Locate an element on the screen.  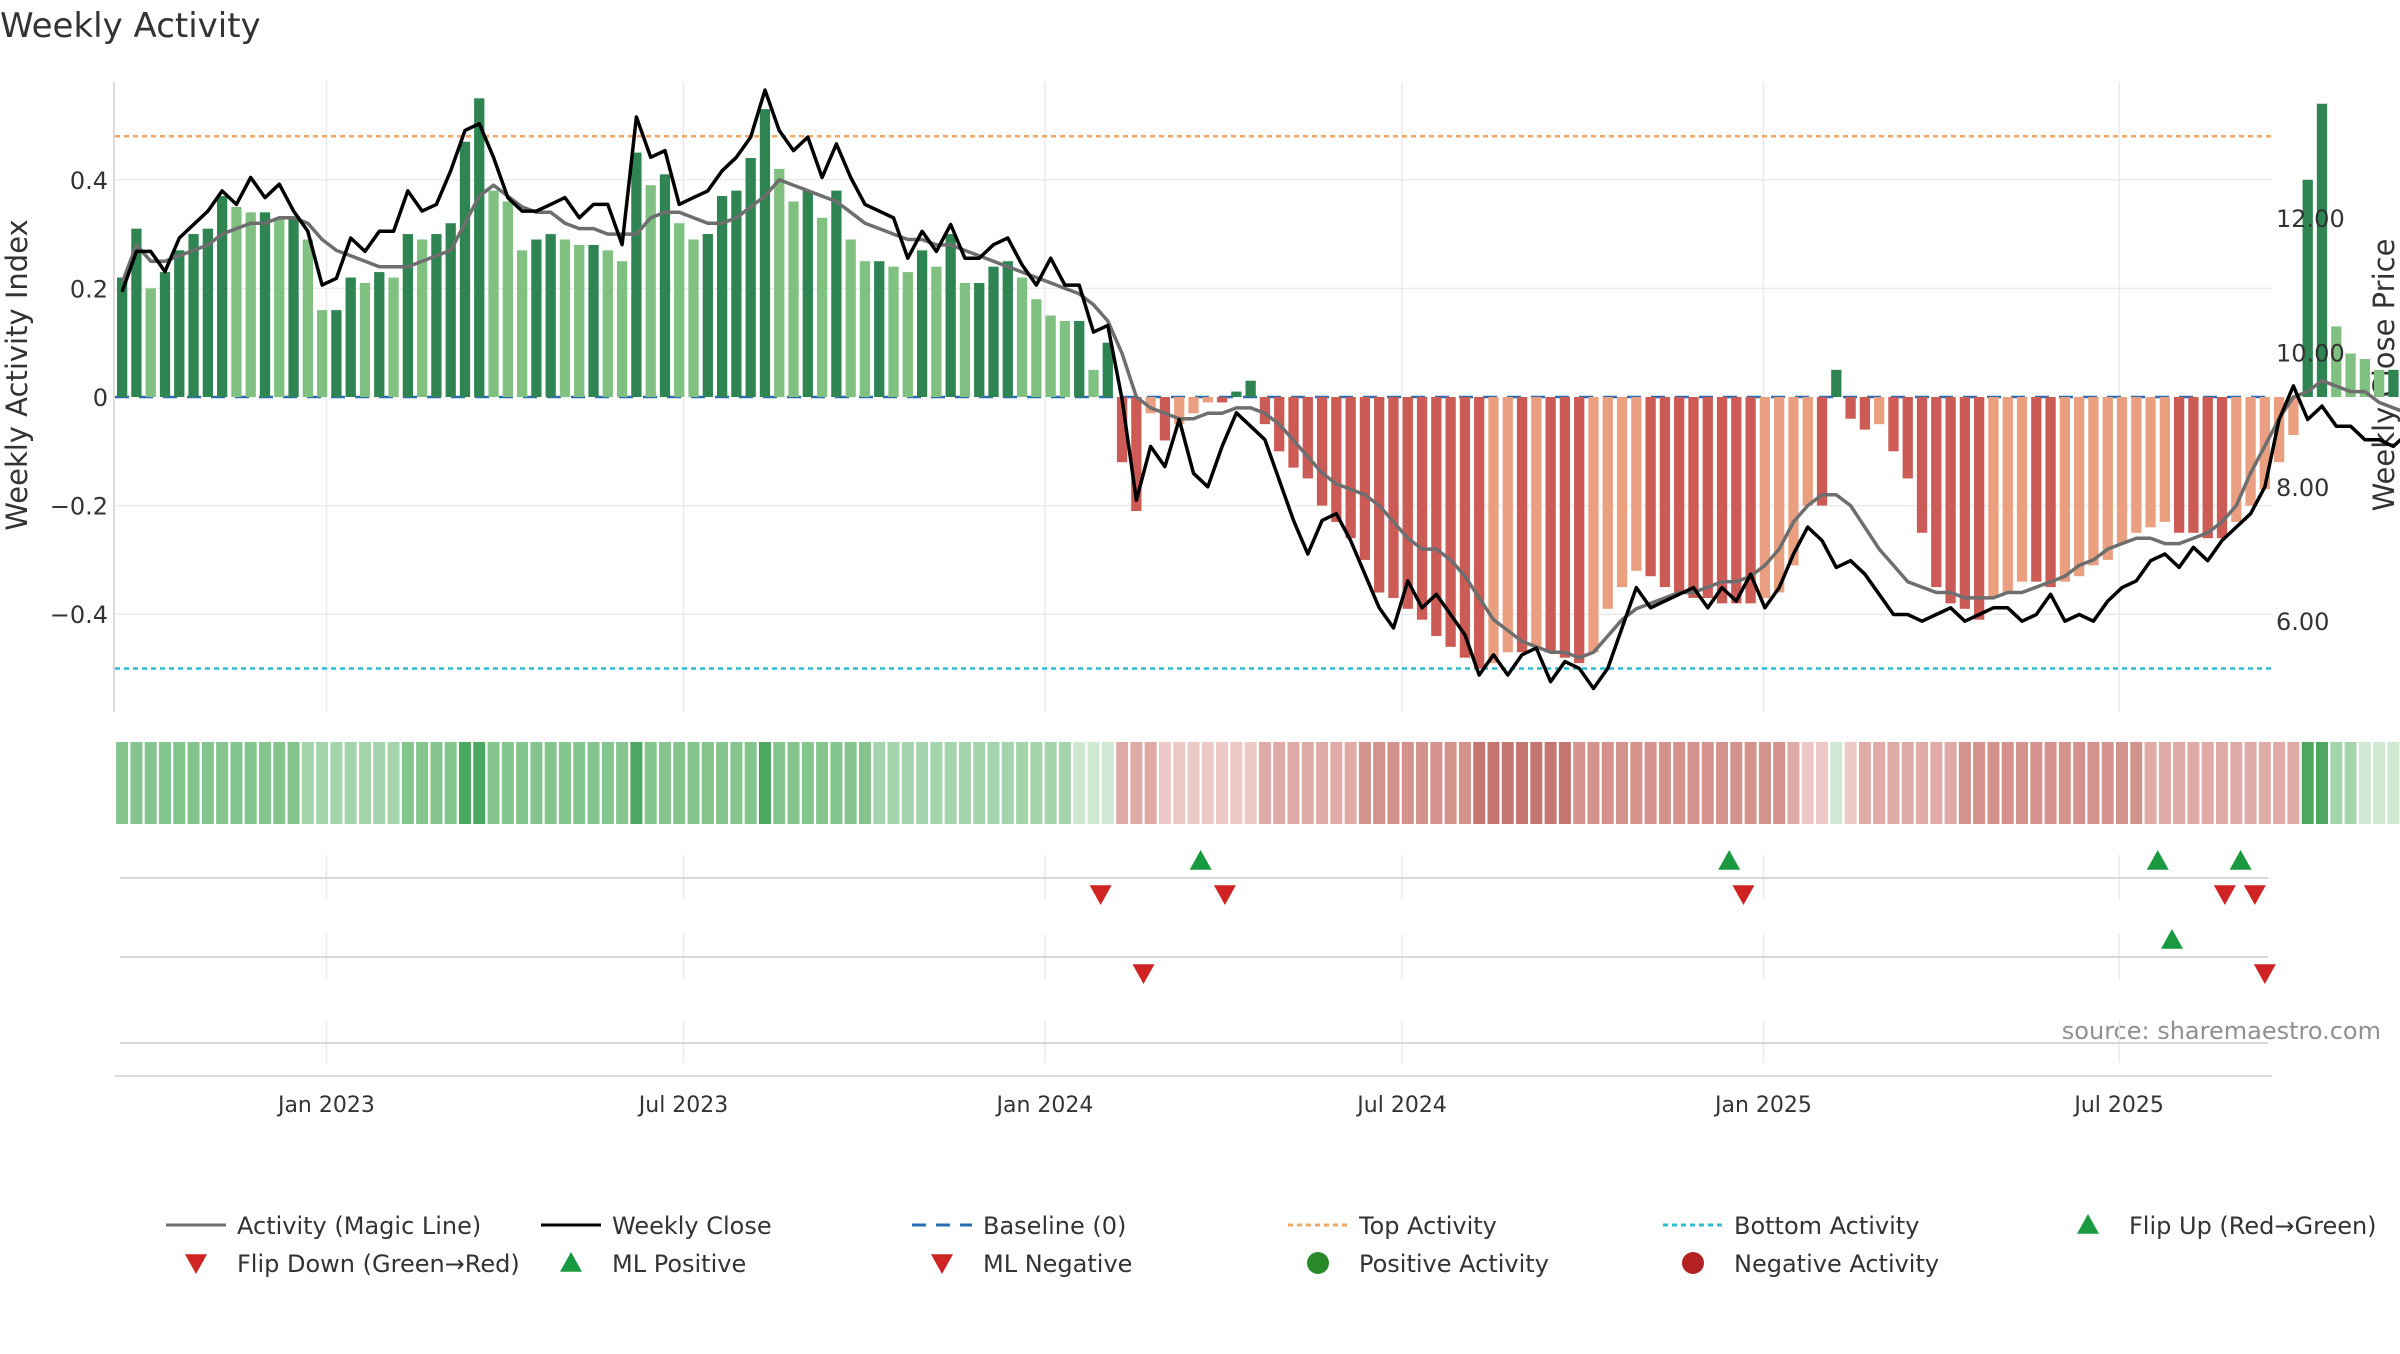
legend-item: Weekly Close is located at coordinates (656, 1226).